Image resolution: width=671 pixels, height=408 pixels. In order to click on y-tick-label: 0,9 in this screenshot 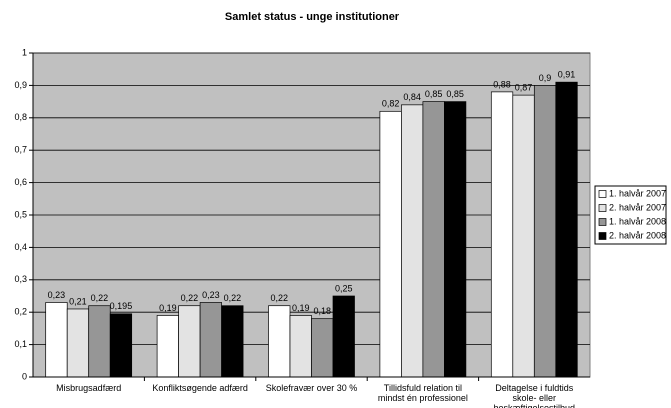, I will do `click(20, 85)`.